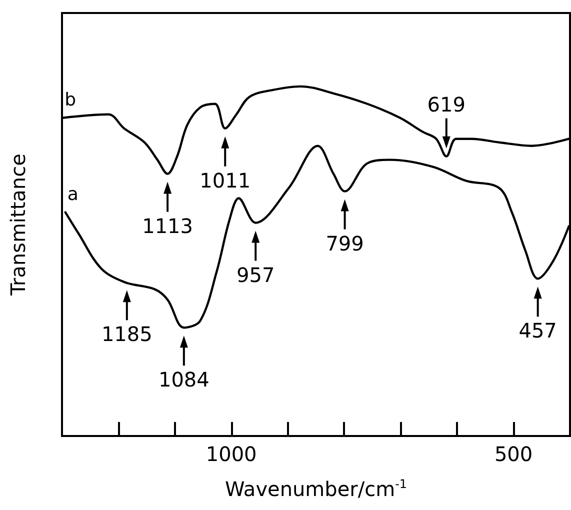 The image size is (571, 510). I want to click on x-tick-label: 1000, so click(231, 454).